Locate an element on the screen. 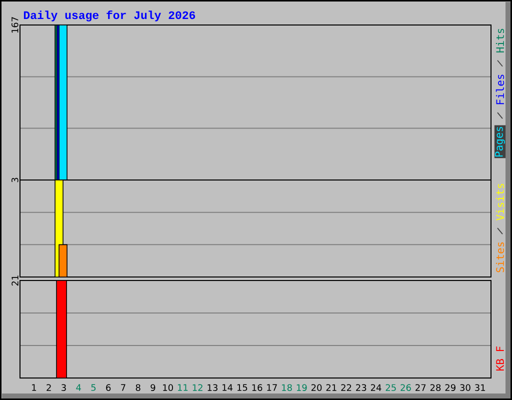  x-tick-label: 12 is located at coordinates (197, 387).